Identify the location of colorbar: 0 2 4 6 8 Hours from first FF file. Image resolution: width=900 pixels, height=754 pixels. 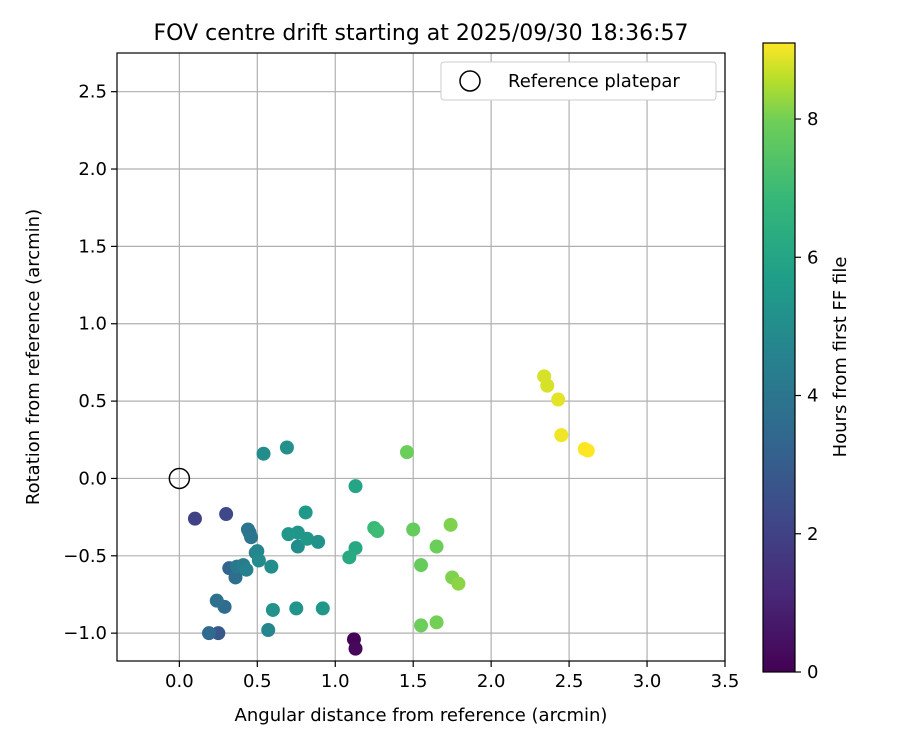
(806, 362).